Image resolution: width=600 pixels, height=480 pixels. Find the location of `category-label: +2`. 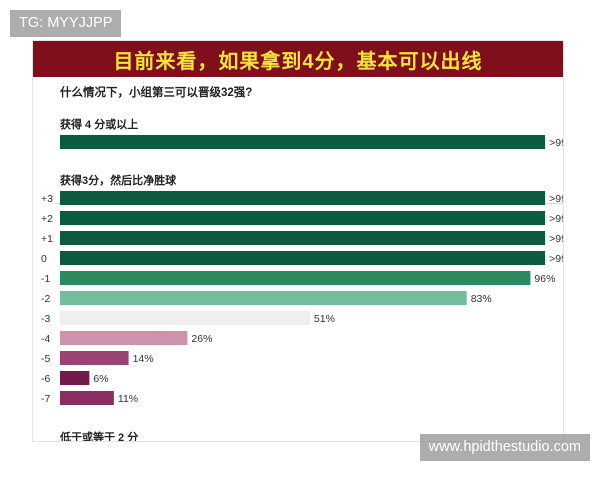

category-label: +2 is located at coordinates (47, 219).